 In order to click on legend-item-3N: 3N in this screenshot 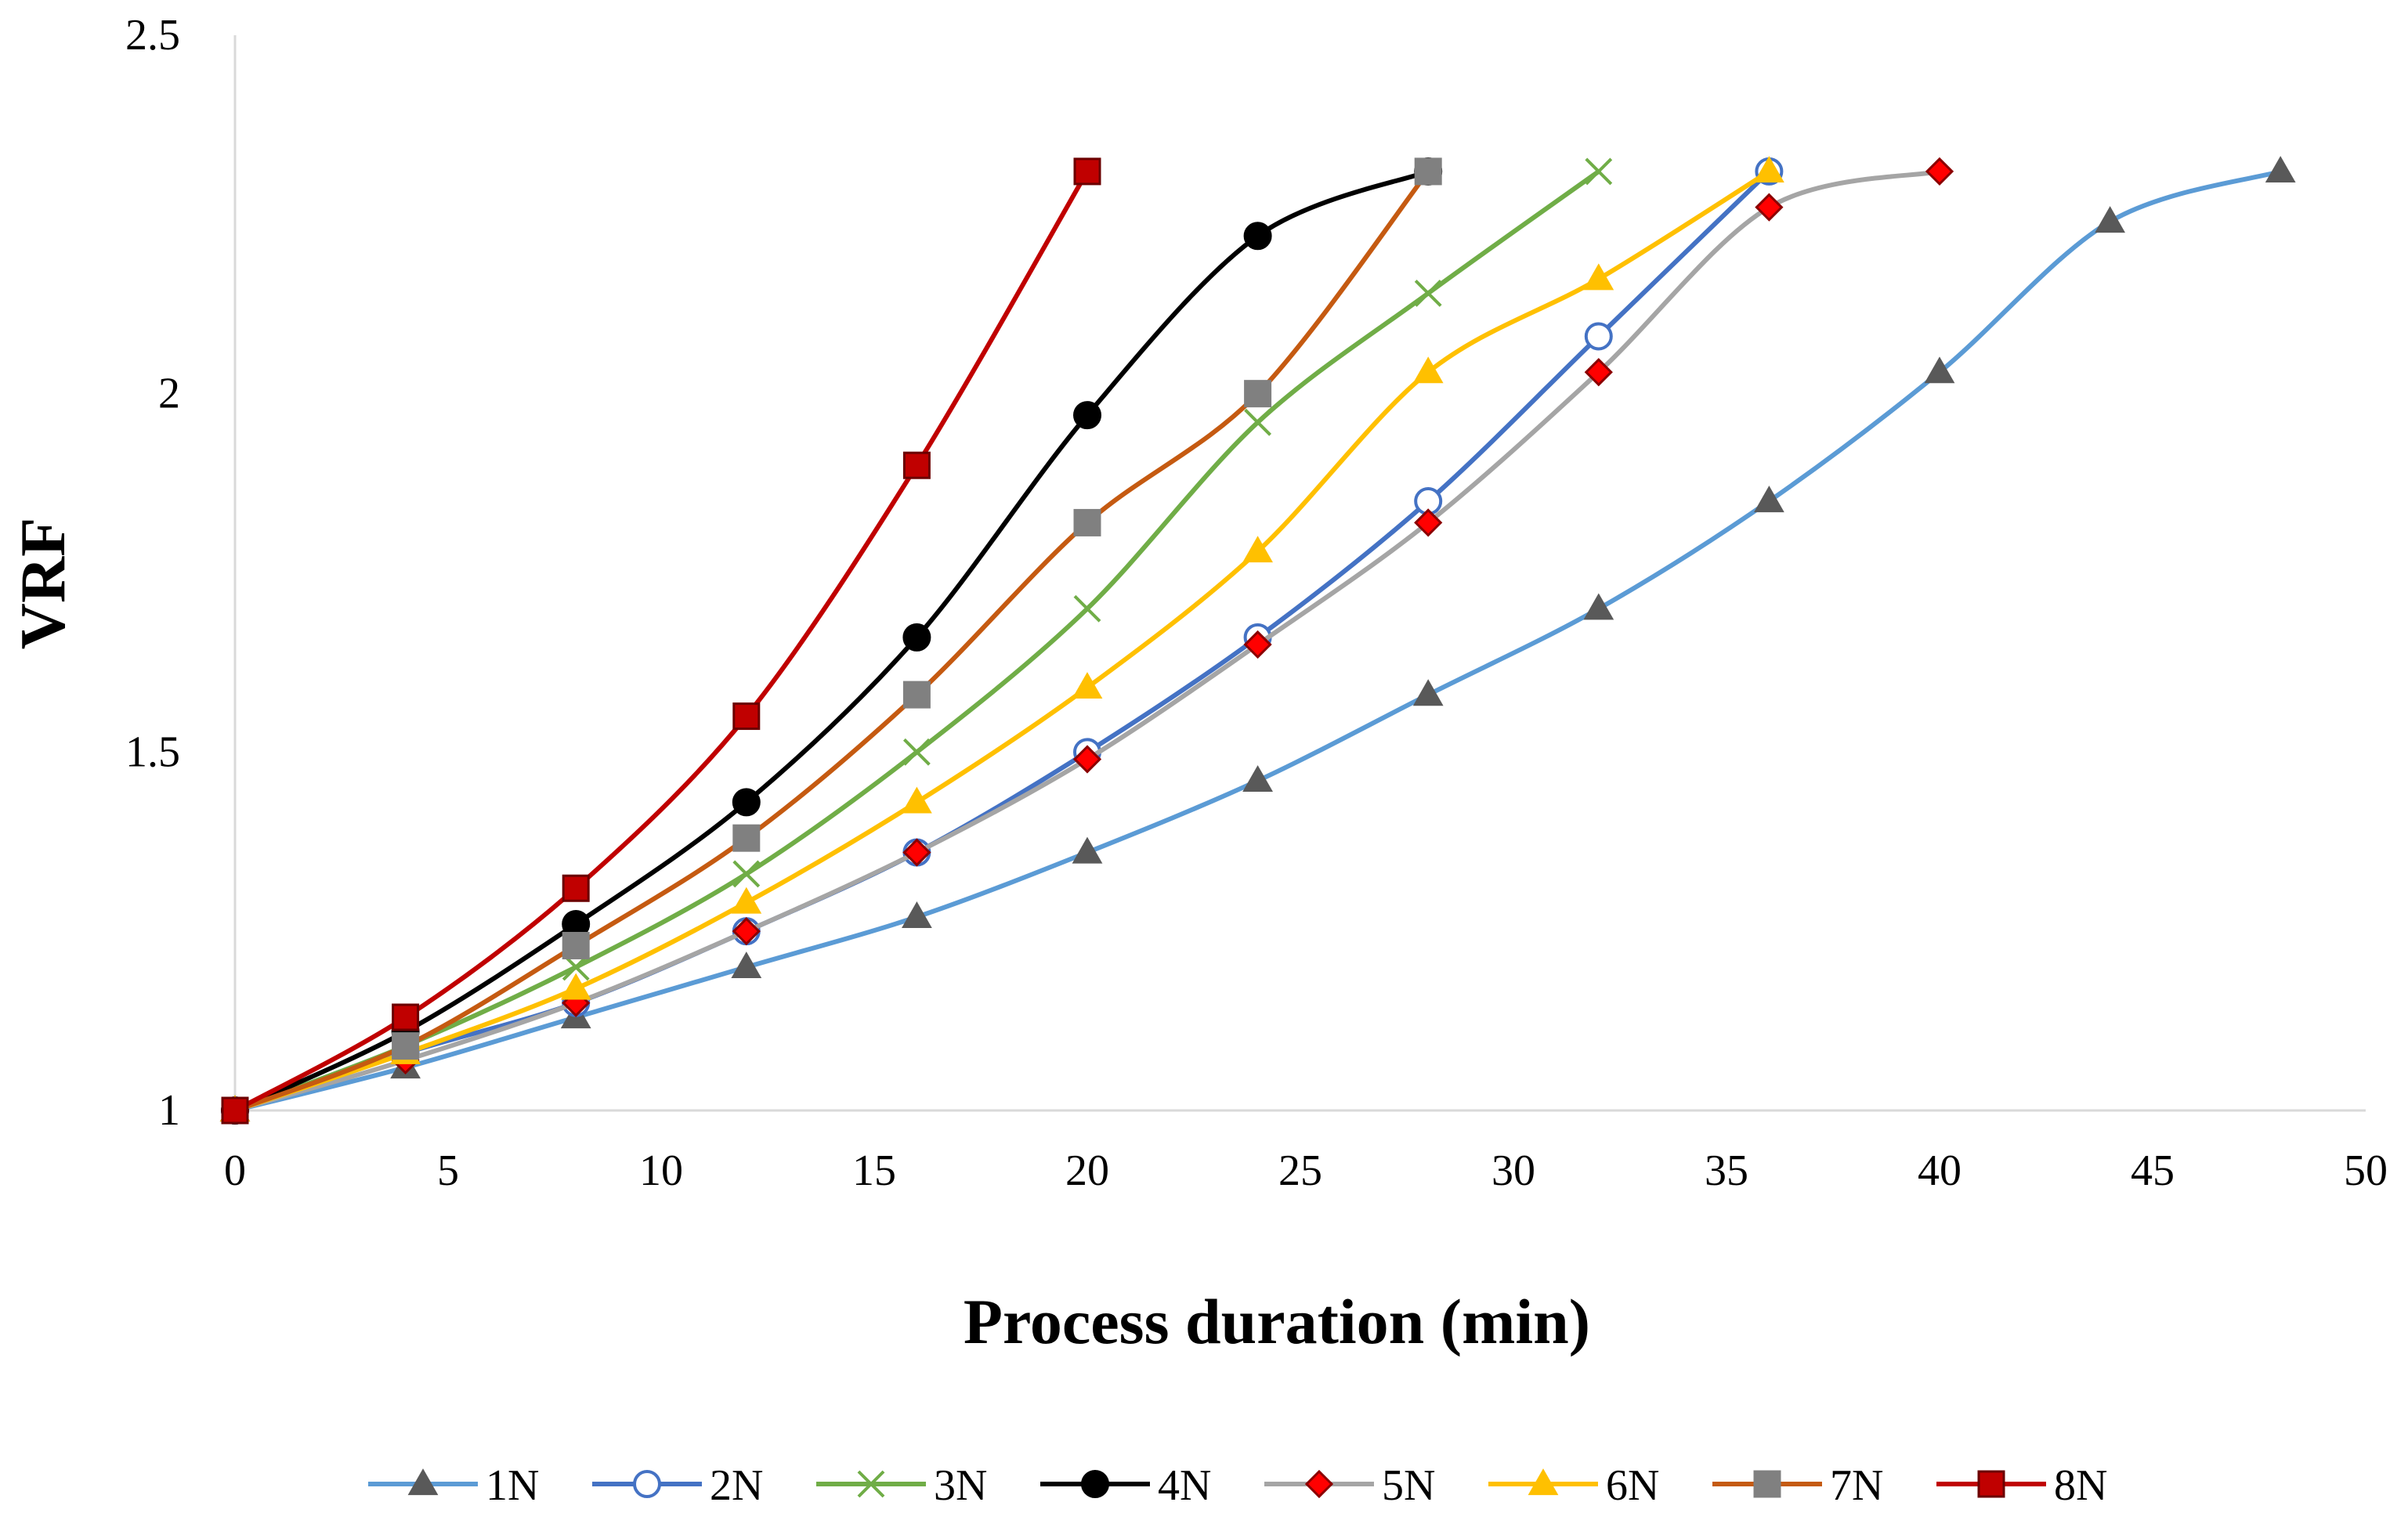, I will do `click(901, 1485)`.